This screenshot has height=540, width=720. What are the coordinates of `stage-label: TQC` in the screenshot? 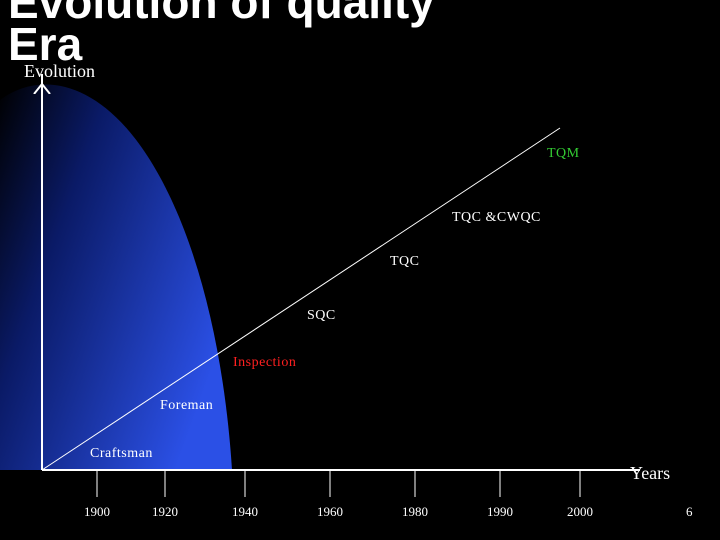 It's located at (405, 261).